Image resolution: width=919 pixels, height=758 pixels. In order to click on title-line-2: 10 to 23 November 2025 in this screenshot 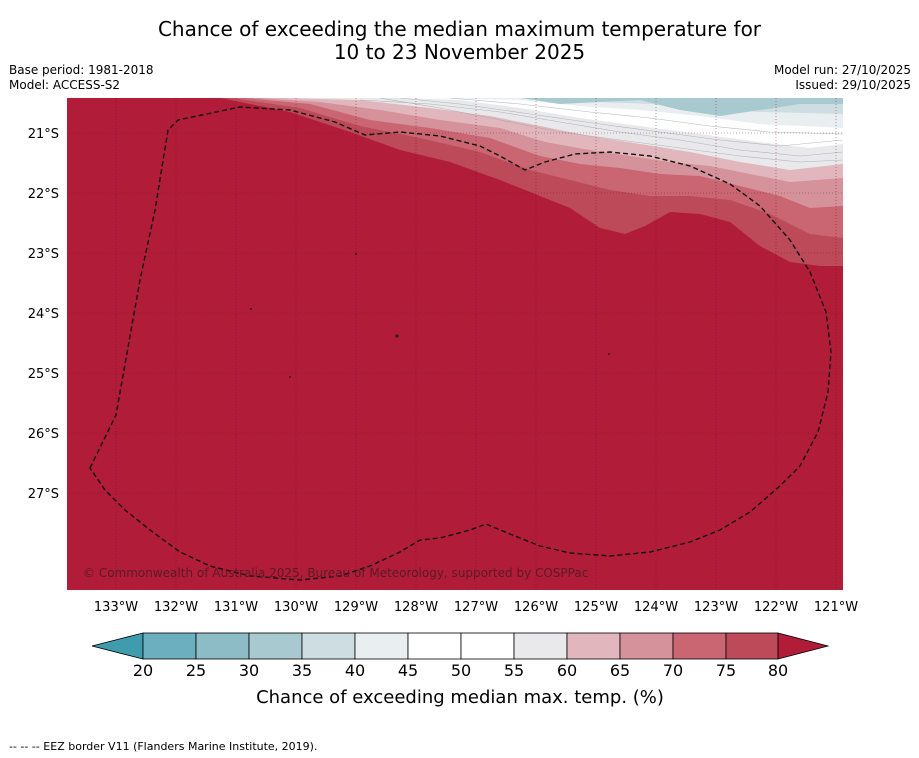, I will do `click(459, 52)`.